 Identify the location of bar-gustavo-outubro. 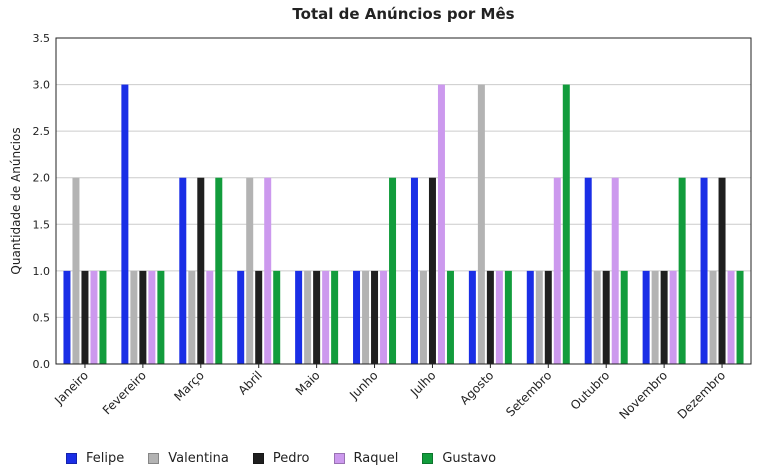
(624, 317).